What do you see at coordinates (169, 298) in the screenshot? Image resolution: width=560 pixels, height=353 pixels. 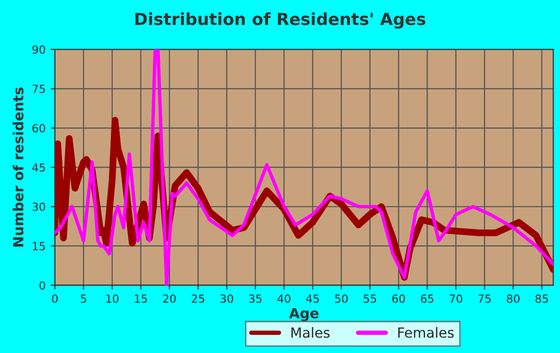 I see `x-tick-label: 20` at bounding box center [169, 298].